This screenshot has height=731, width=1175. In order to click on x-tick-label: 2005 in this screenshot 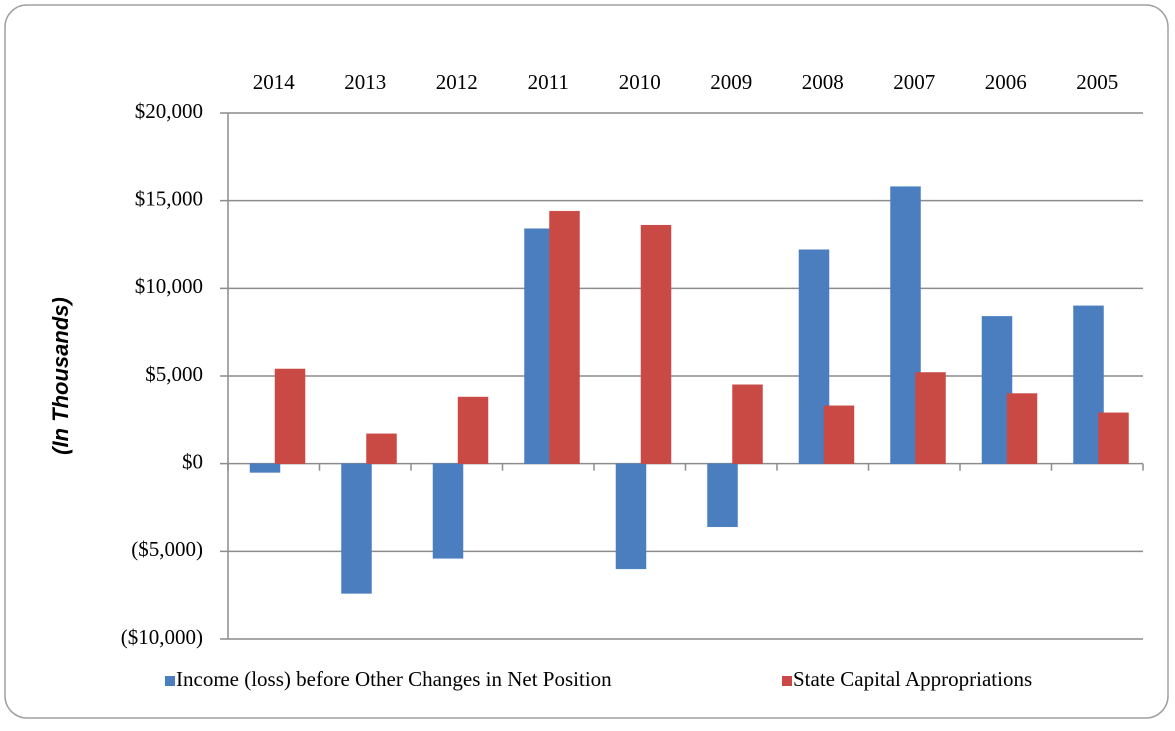, I will do `click(1097, 82)`.